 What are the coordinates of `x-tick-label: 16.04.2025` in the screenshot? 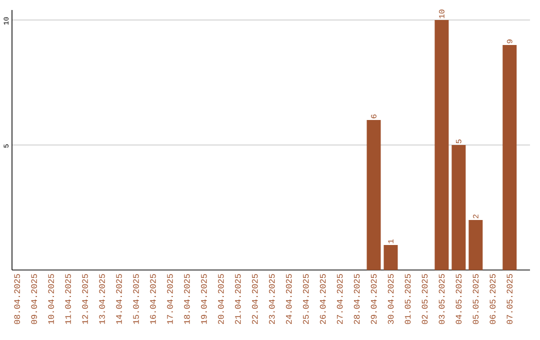 It's located at (153, 299).